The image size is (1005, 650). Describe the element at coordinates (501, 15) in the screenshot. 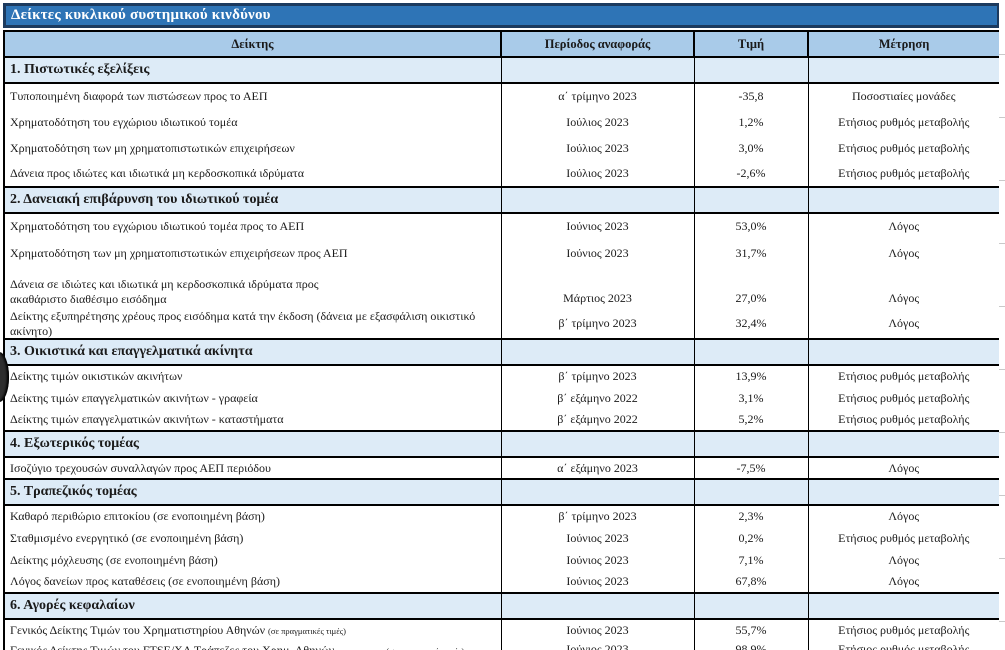

I see `table-title-bar: Δείκτες κυκλικού συστημικού κινδύνου` at that location.